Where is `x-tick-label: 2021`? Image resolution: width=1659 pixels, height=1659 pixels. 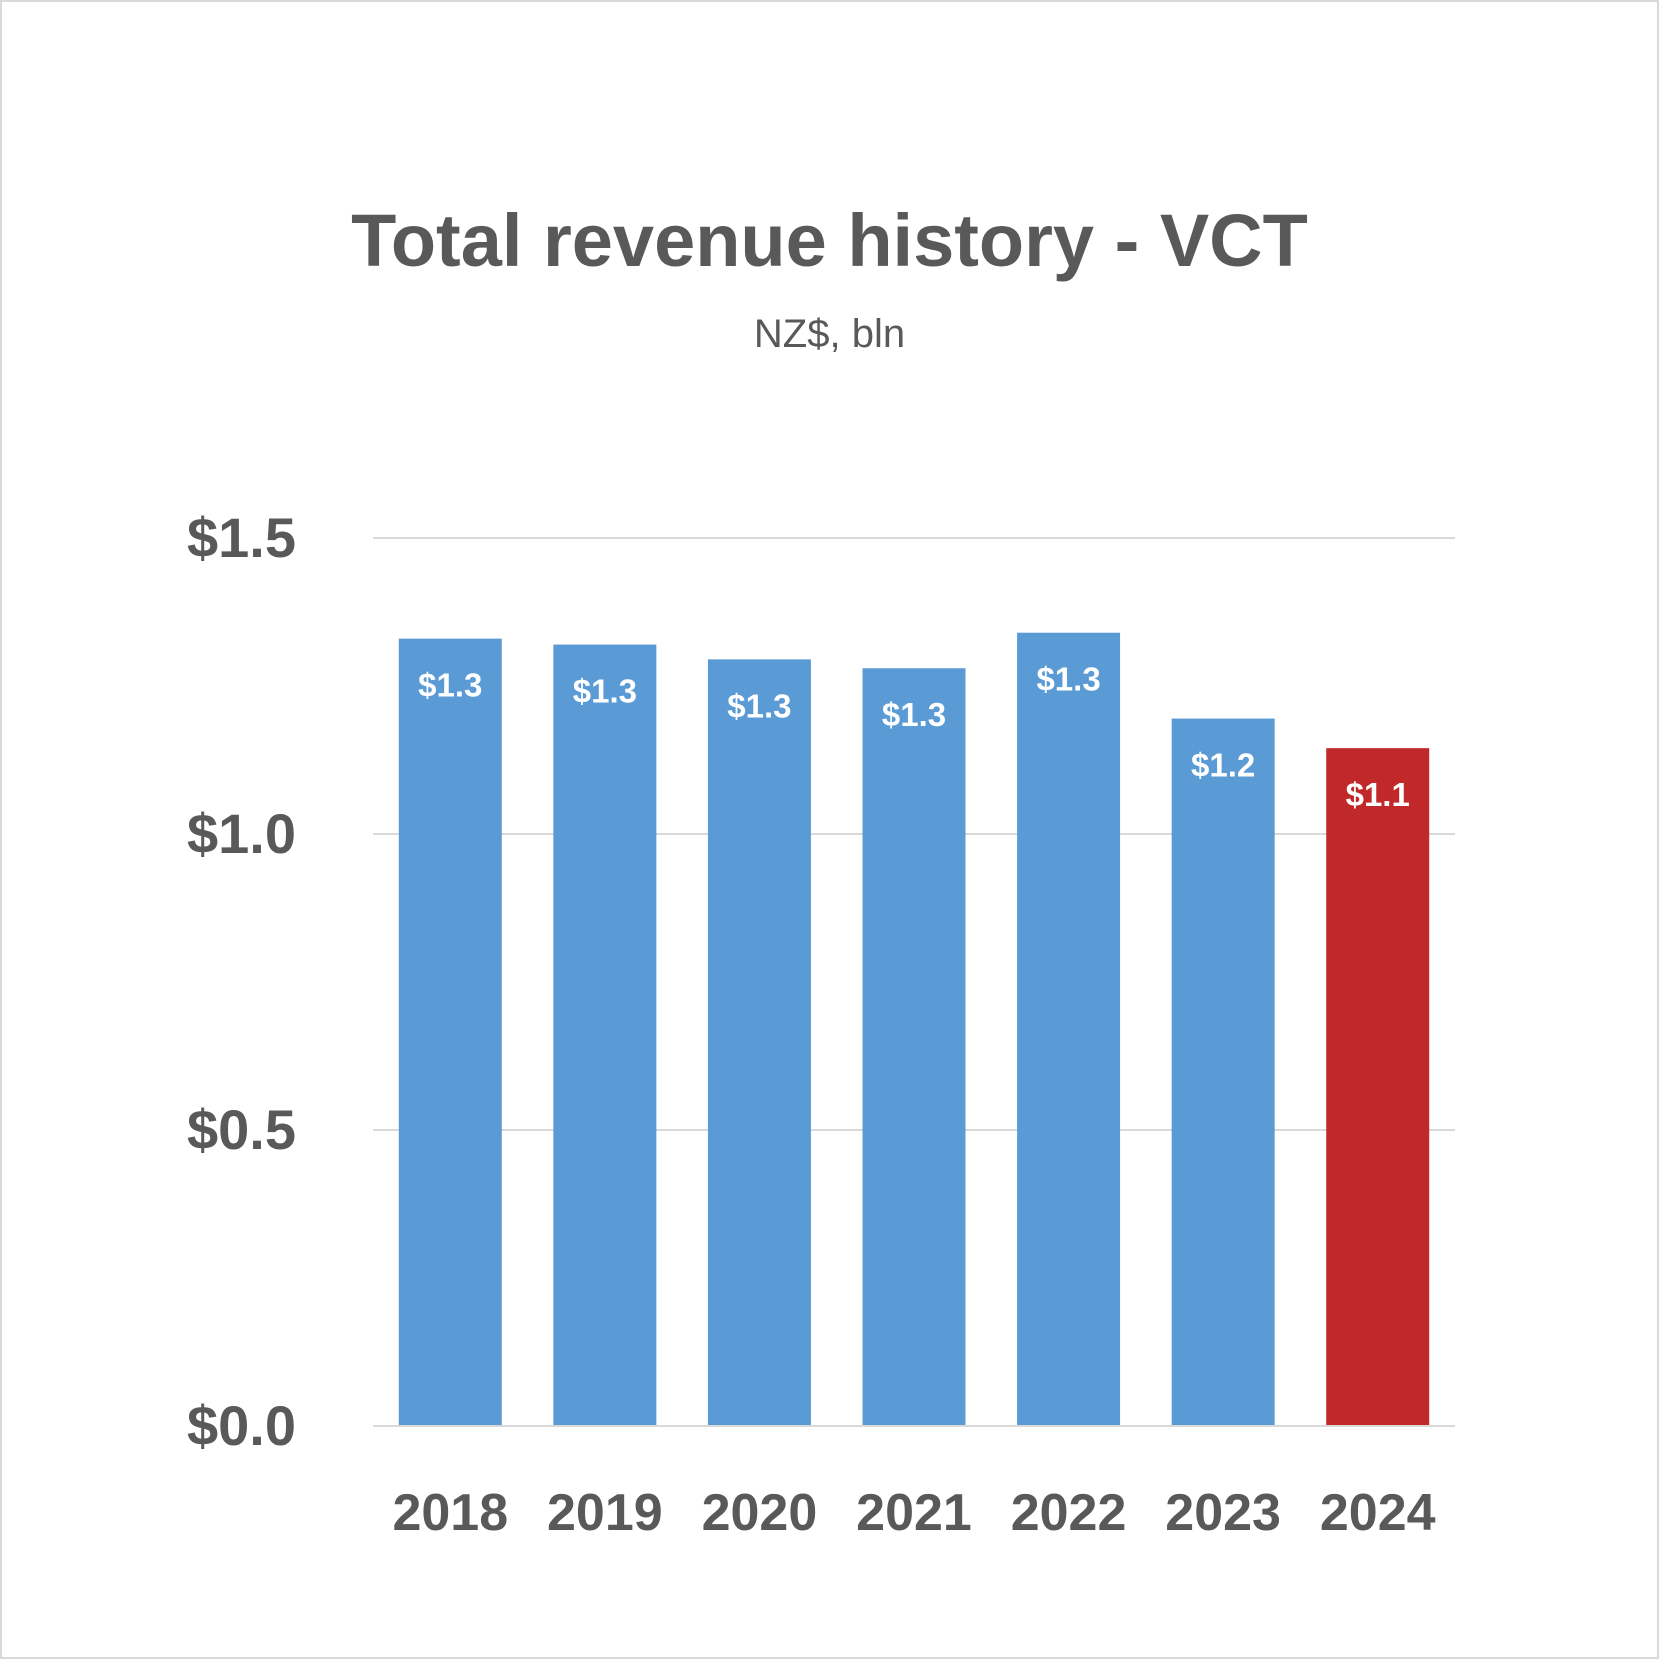
x-tick-label: 2021 is located at coordinates (914, 1513).